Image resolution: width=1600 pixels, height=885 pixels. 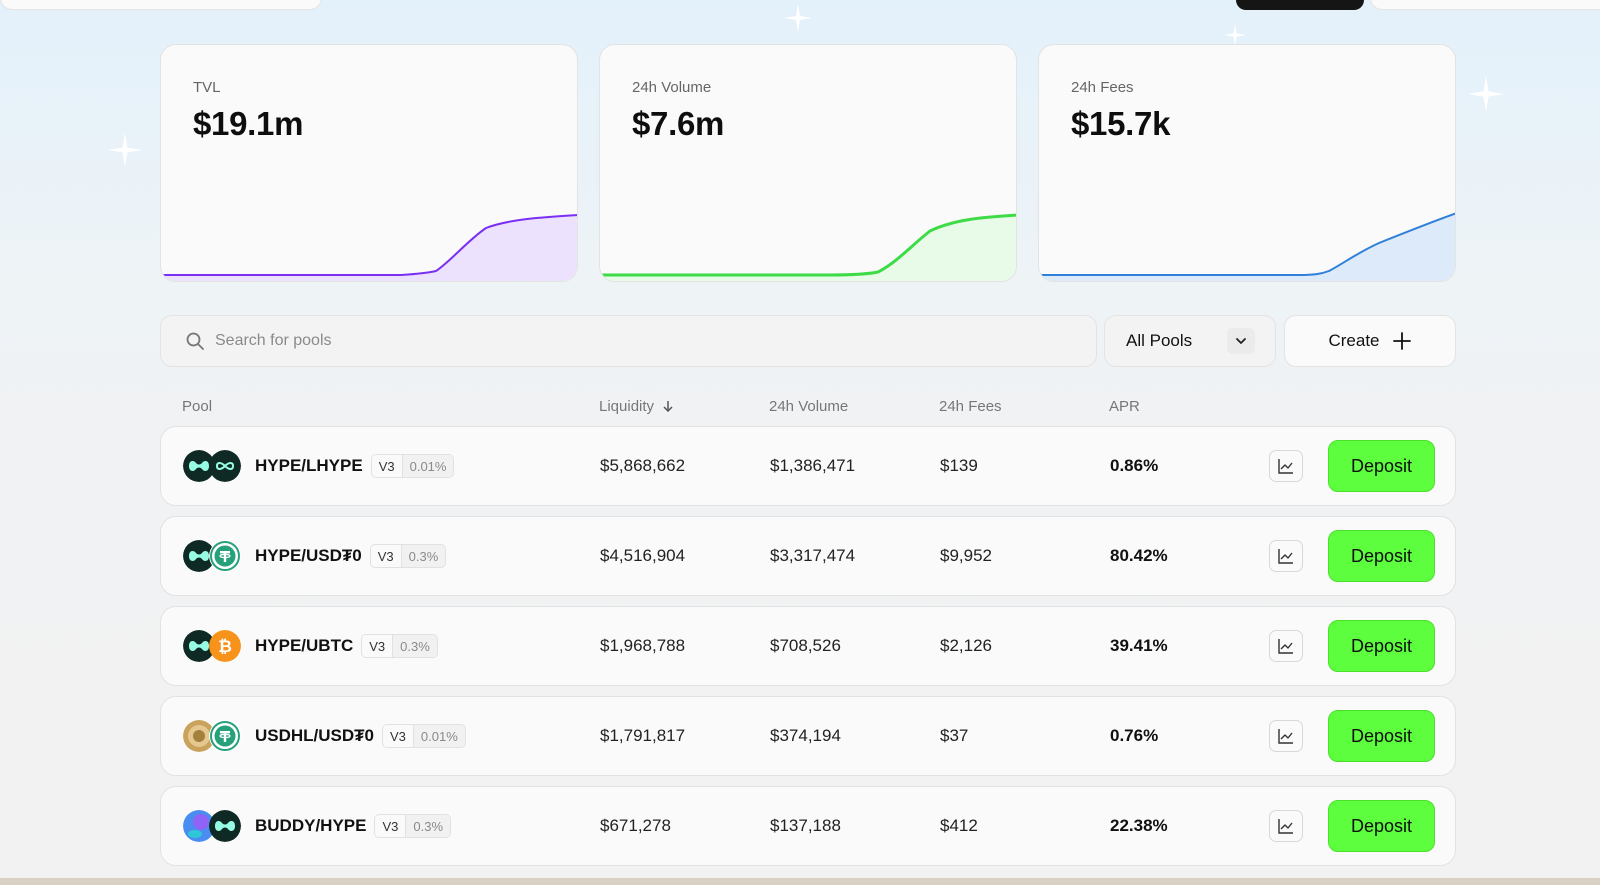 I want to click on usdt0-token-icon, so click(x=225, y=556).